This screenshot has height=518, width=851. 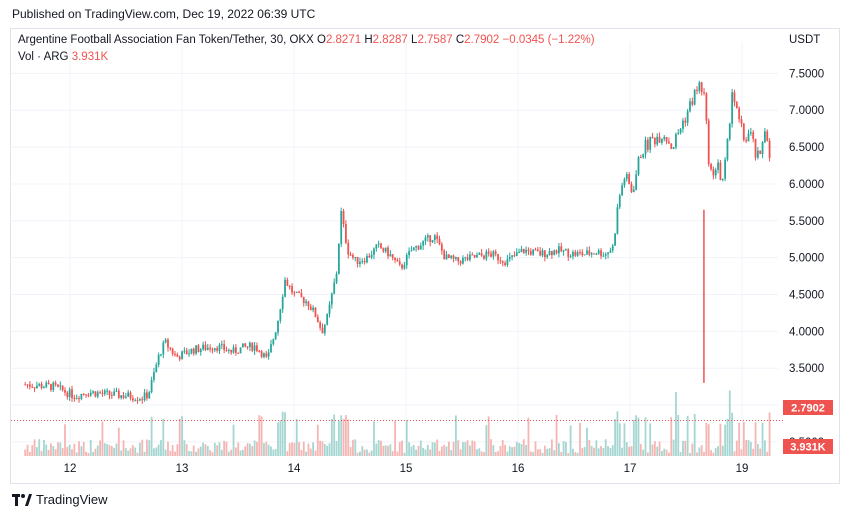 I want to click on y-tick-label: 3.5000, so click(x=806, y=369).